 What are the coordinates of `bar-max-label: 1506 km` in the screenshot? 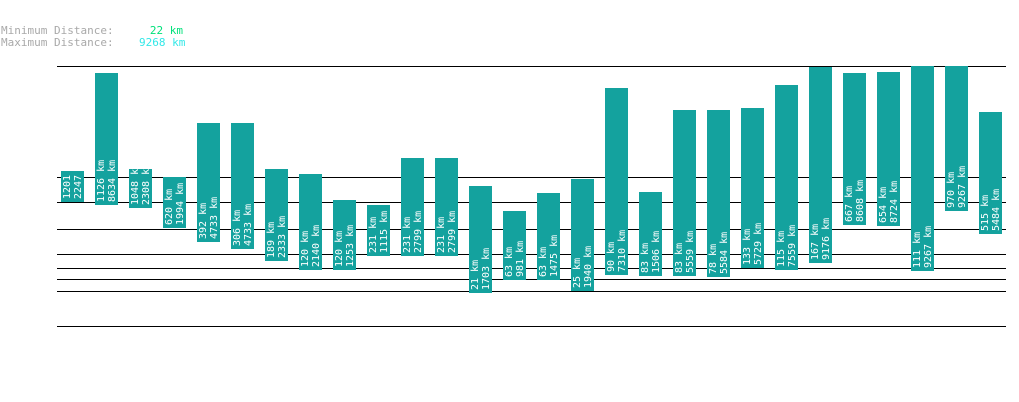 It's located at (656, 252).